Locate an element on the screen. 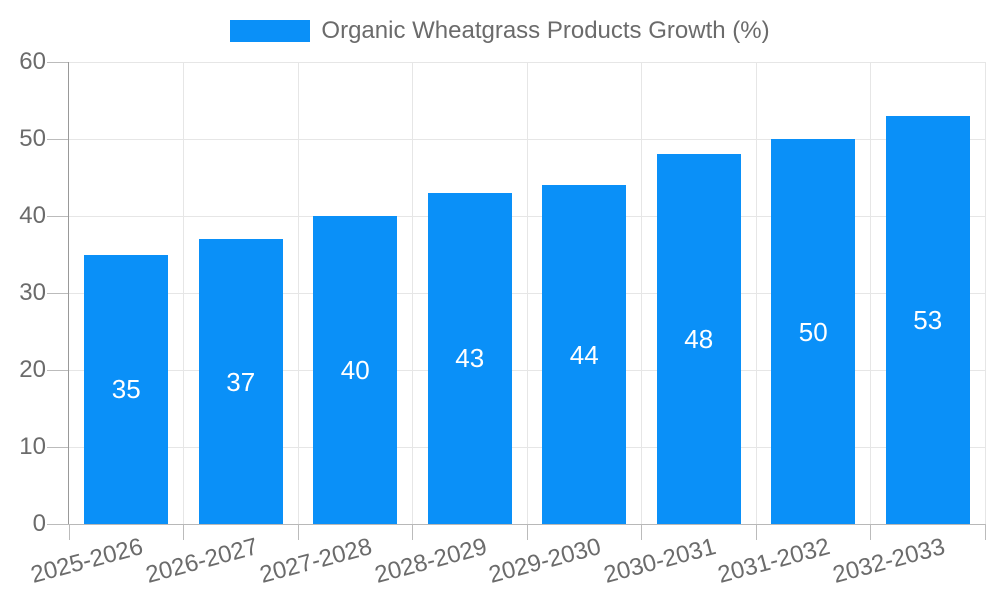 This screenshot has height=600, width=1000. y-axis-line is located at coordinates (68, 293).